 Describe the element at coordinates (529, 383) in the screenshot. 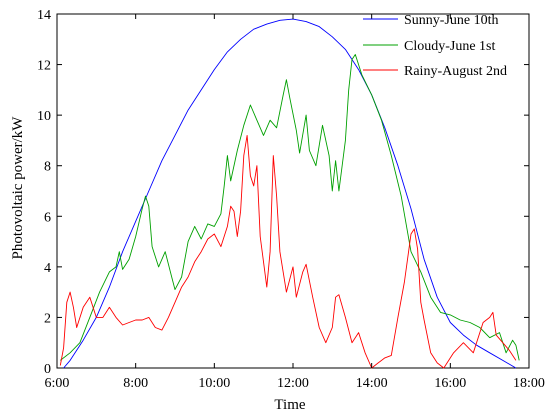

I see `x-tick-label: 18:00` at that location.